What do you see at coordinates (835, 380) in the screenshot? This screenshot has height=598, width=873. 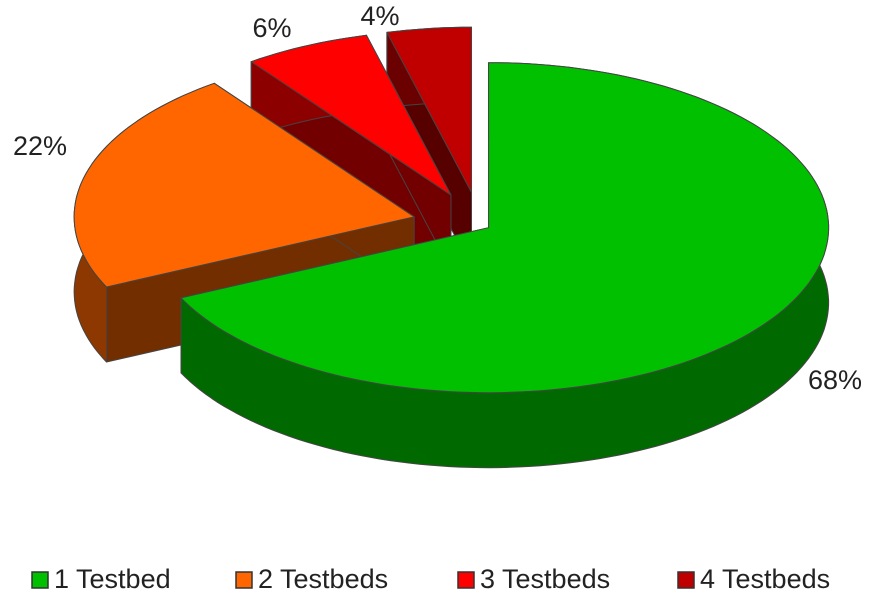 I see `data-label: 68%` at bounding box center [835, 380].